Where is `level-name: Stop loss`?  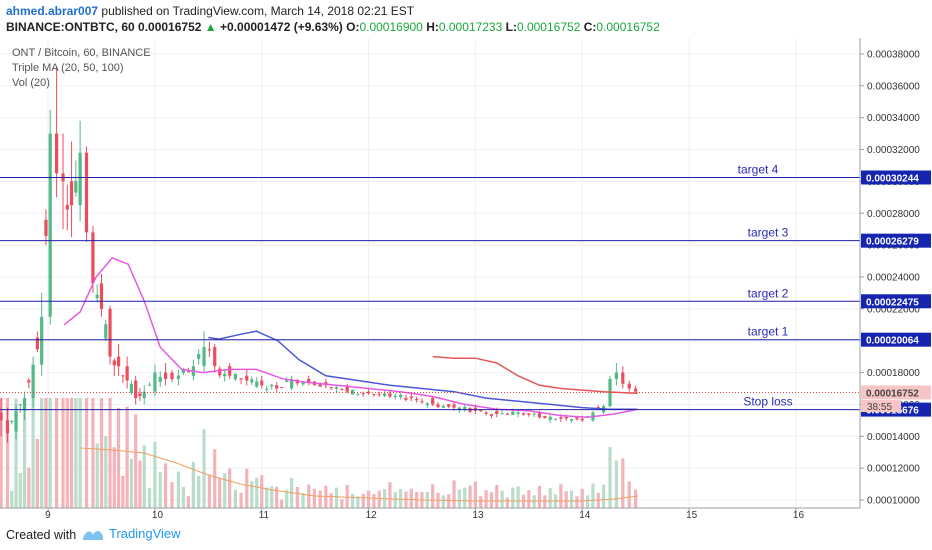 level-name: Stop loss is located at coordinates (767, 402).